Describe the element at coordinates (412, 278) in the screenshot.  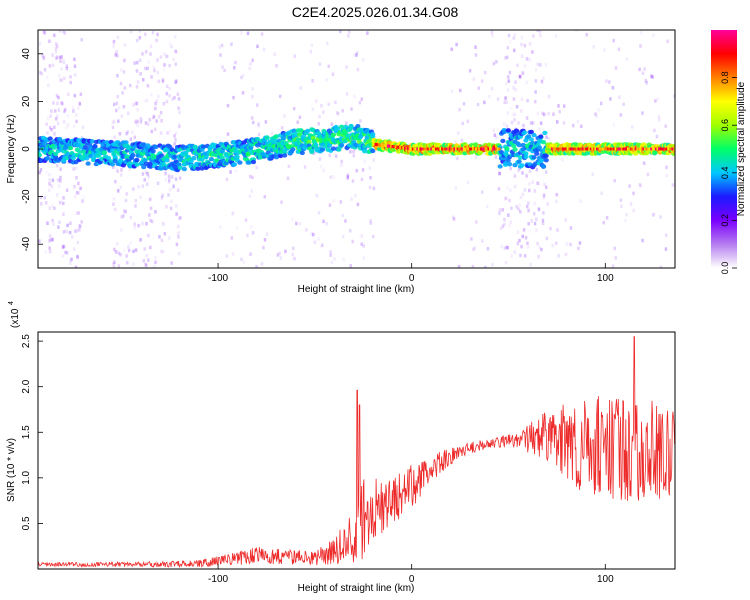
I see `x-tick-label: 0` at that location.